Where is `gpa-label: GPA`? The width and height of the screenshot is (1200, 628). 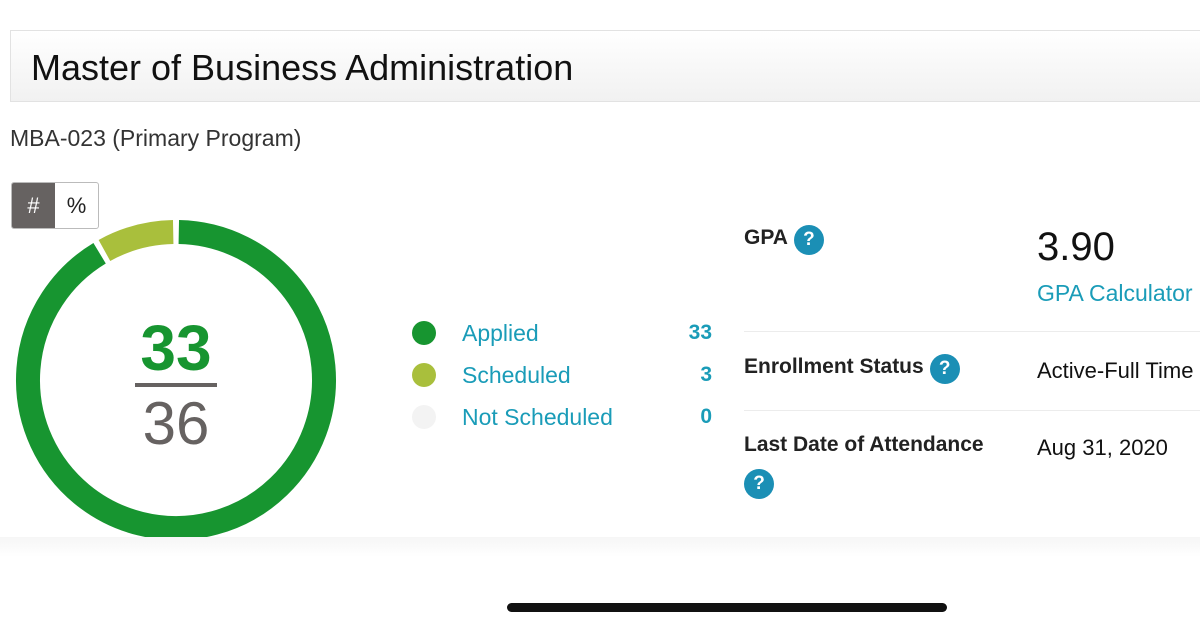 gpa-label: GPA is located at coordinates (766, 238).